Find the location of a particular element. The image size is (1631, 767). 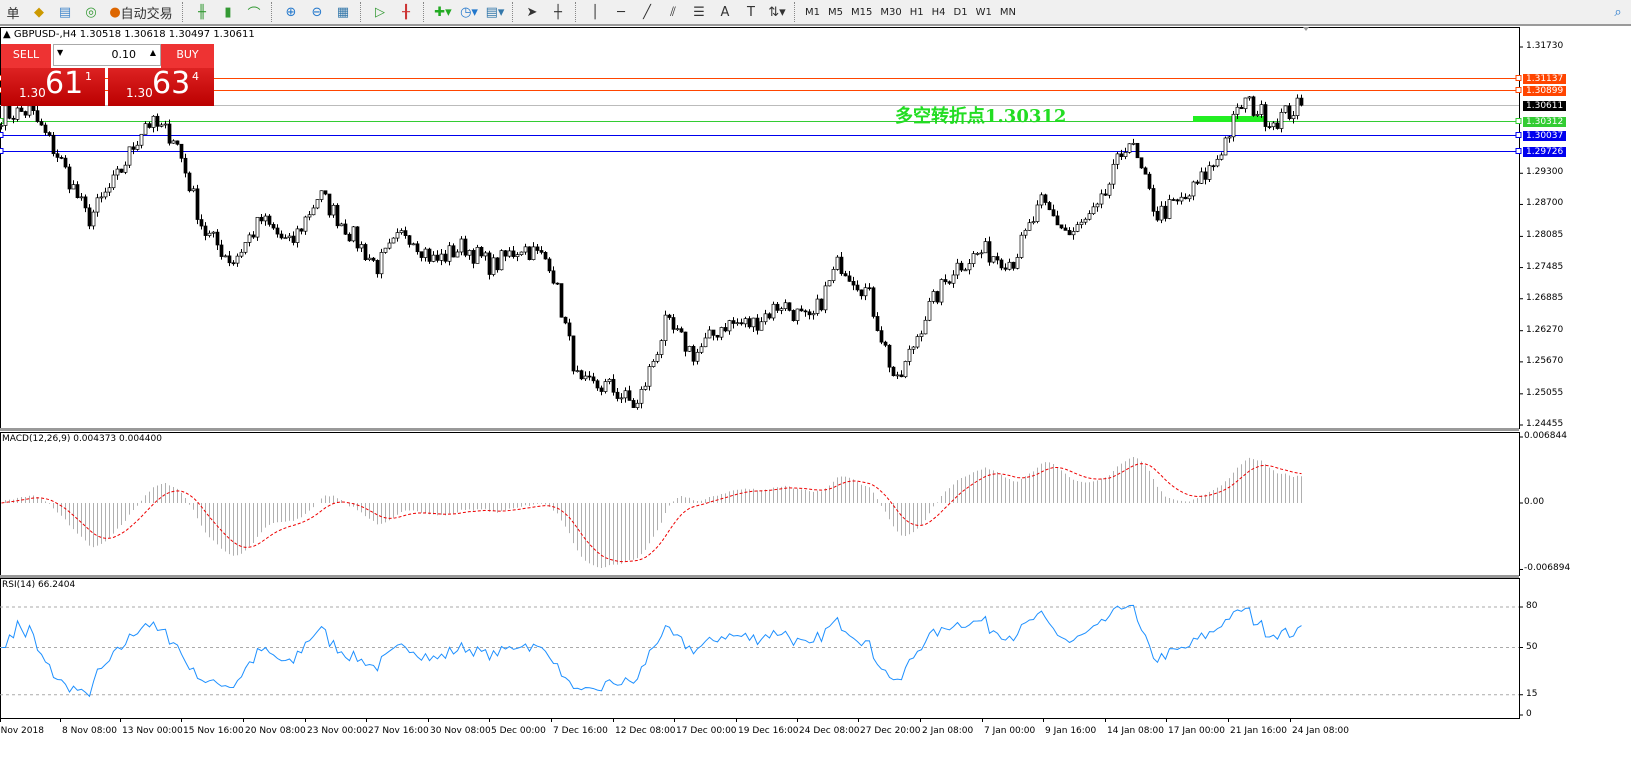

timeframe-w1: W1 is located at coordinates (983, 12).